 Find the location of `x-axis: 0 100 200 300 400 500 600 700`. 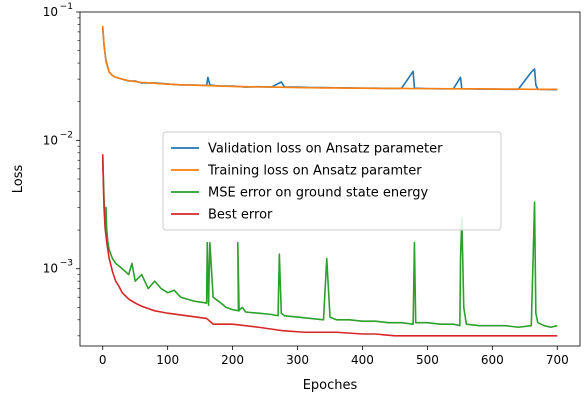

x-axis: 0 100 200 300 400 500 600 700 is located at coordinates (334, 356).